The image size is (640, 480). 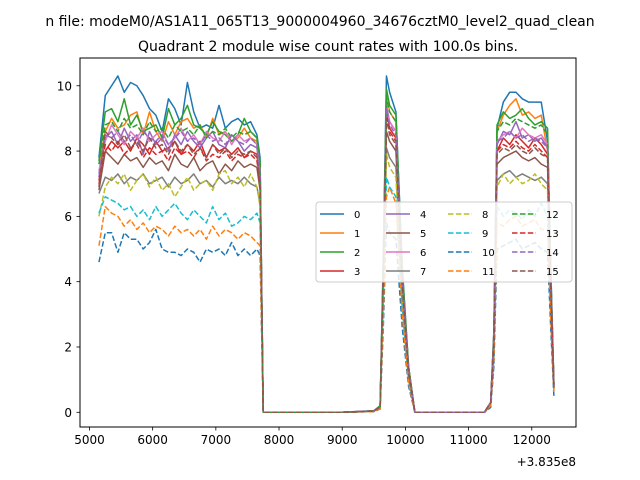 I want to click on legend-label-14: 14, so click(x=552, y=253).